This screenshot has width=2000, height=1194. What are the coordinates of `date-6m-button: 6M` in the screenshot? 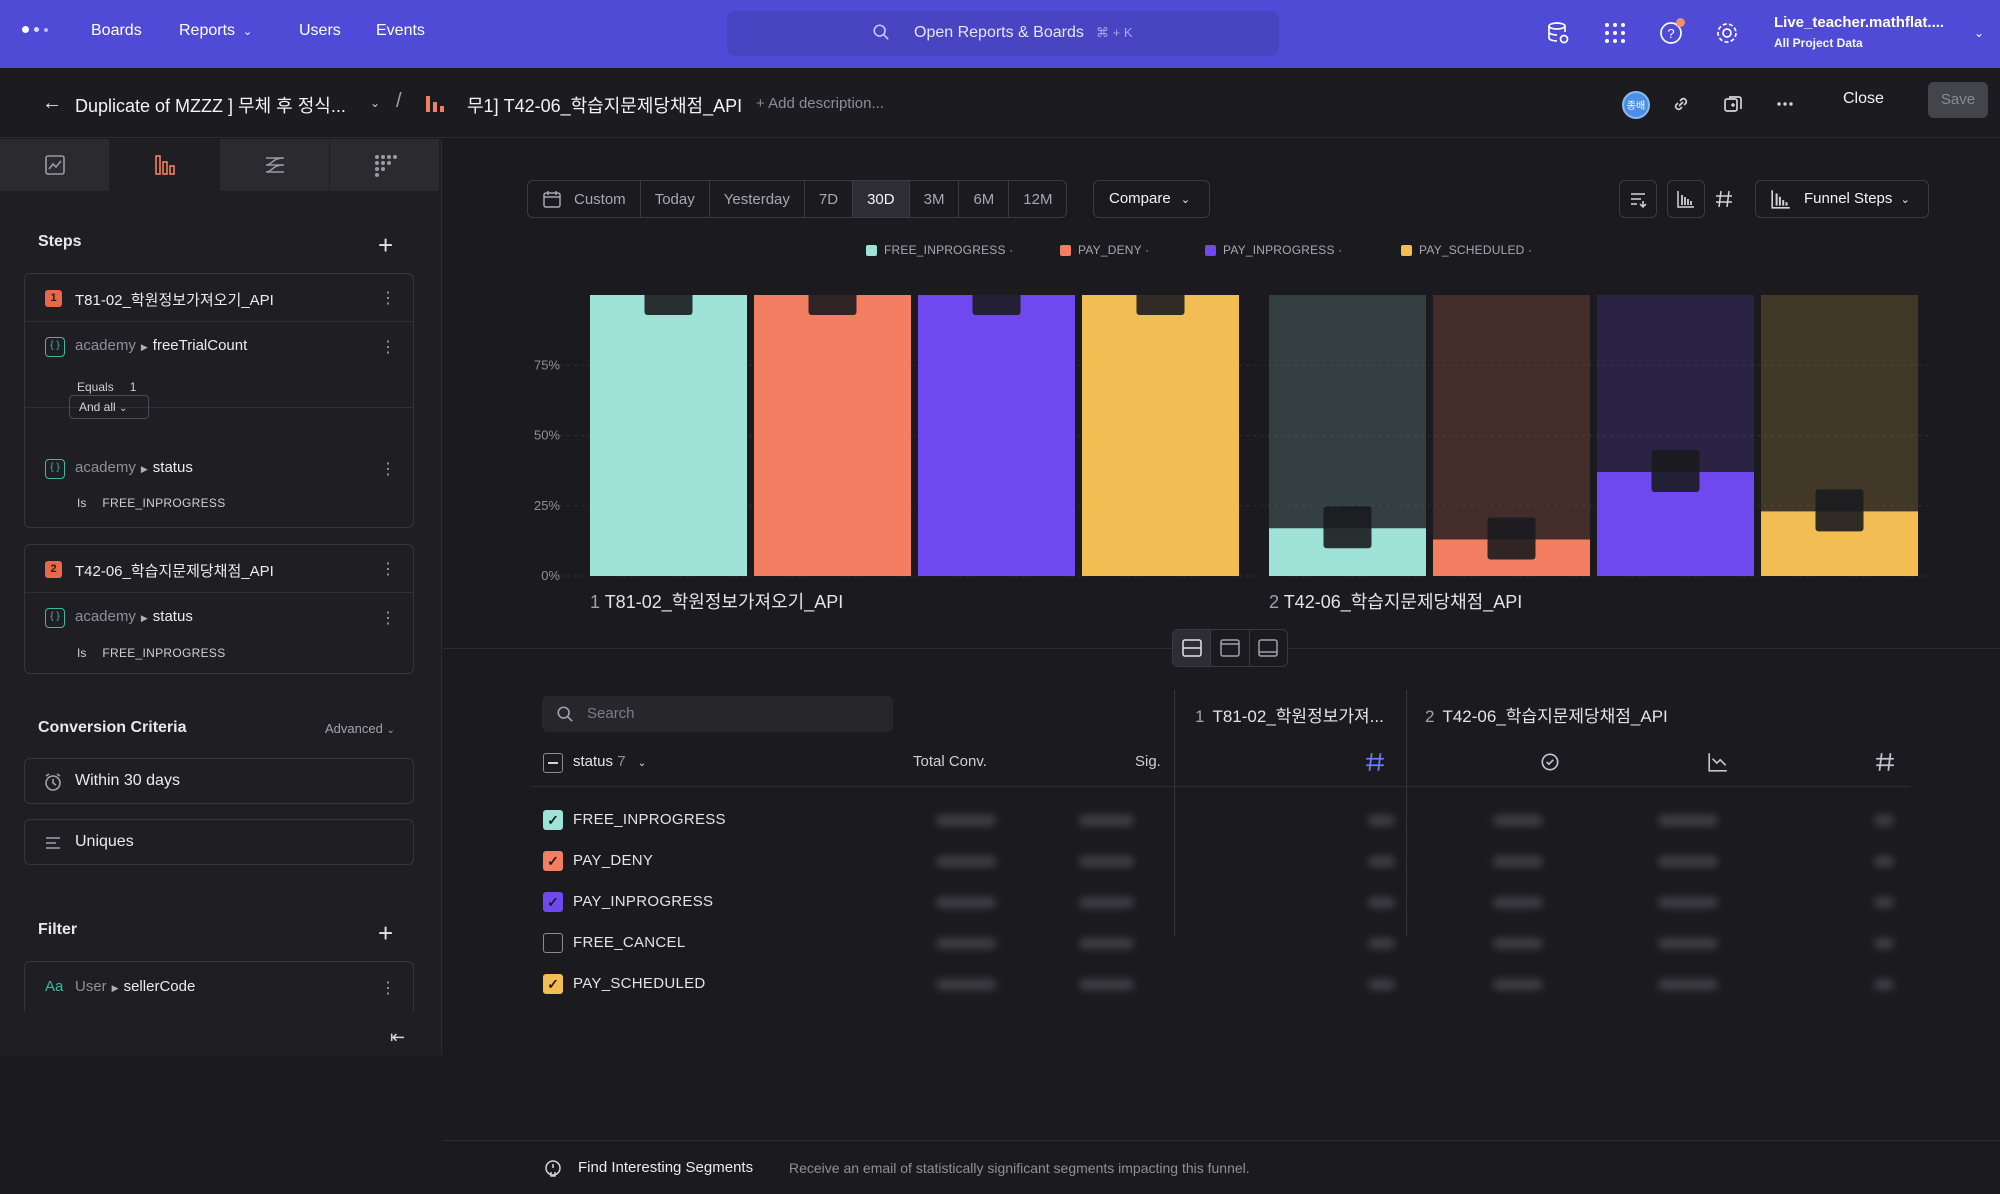 It's located at (984, 199).